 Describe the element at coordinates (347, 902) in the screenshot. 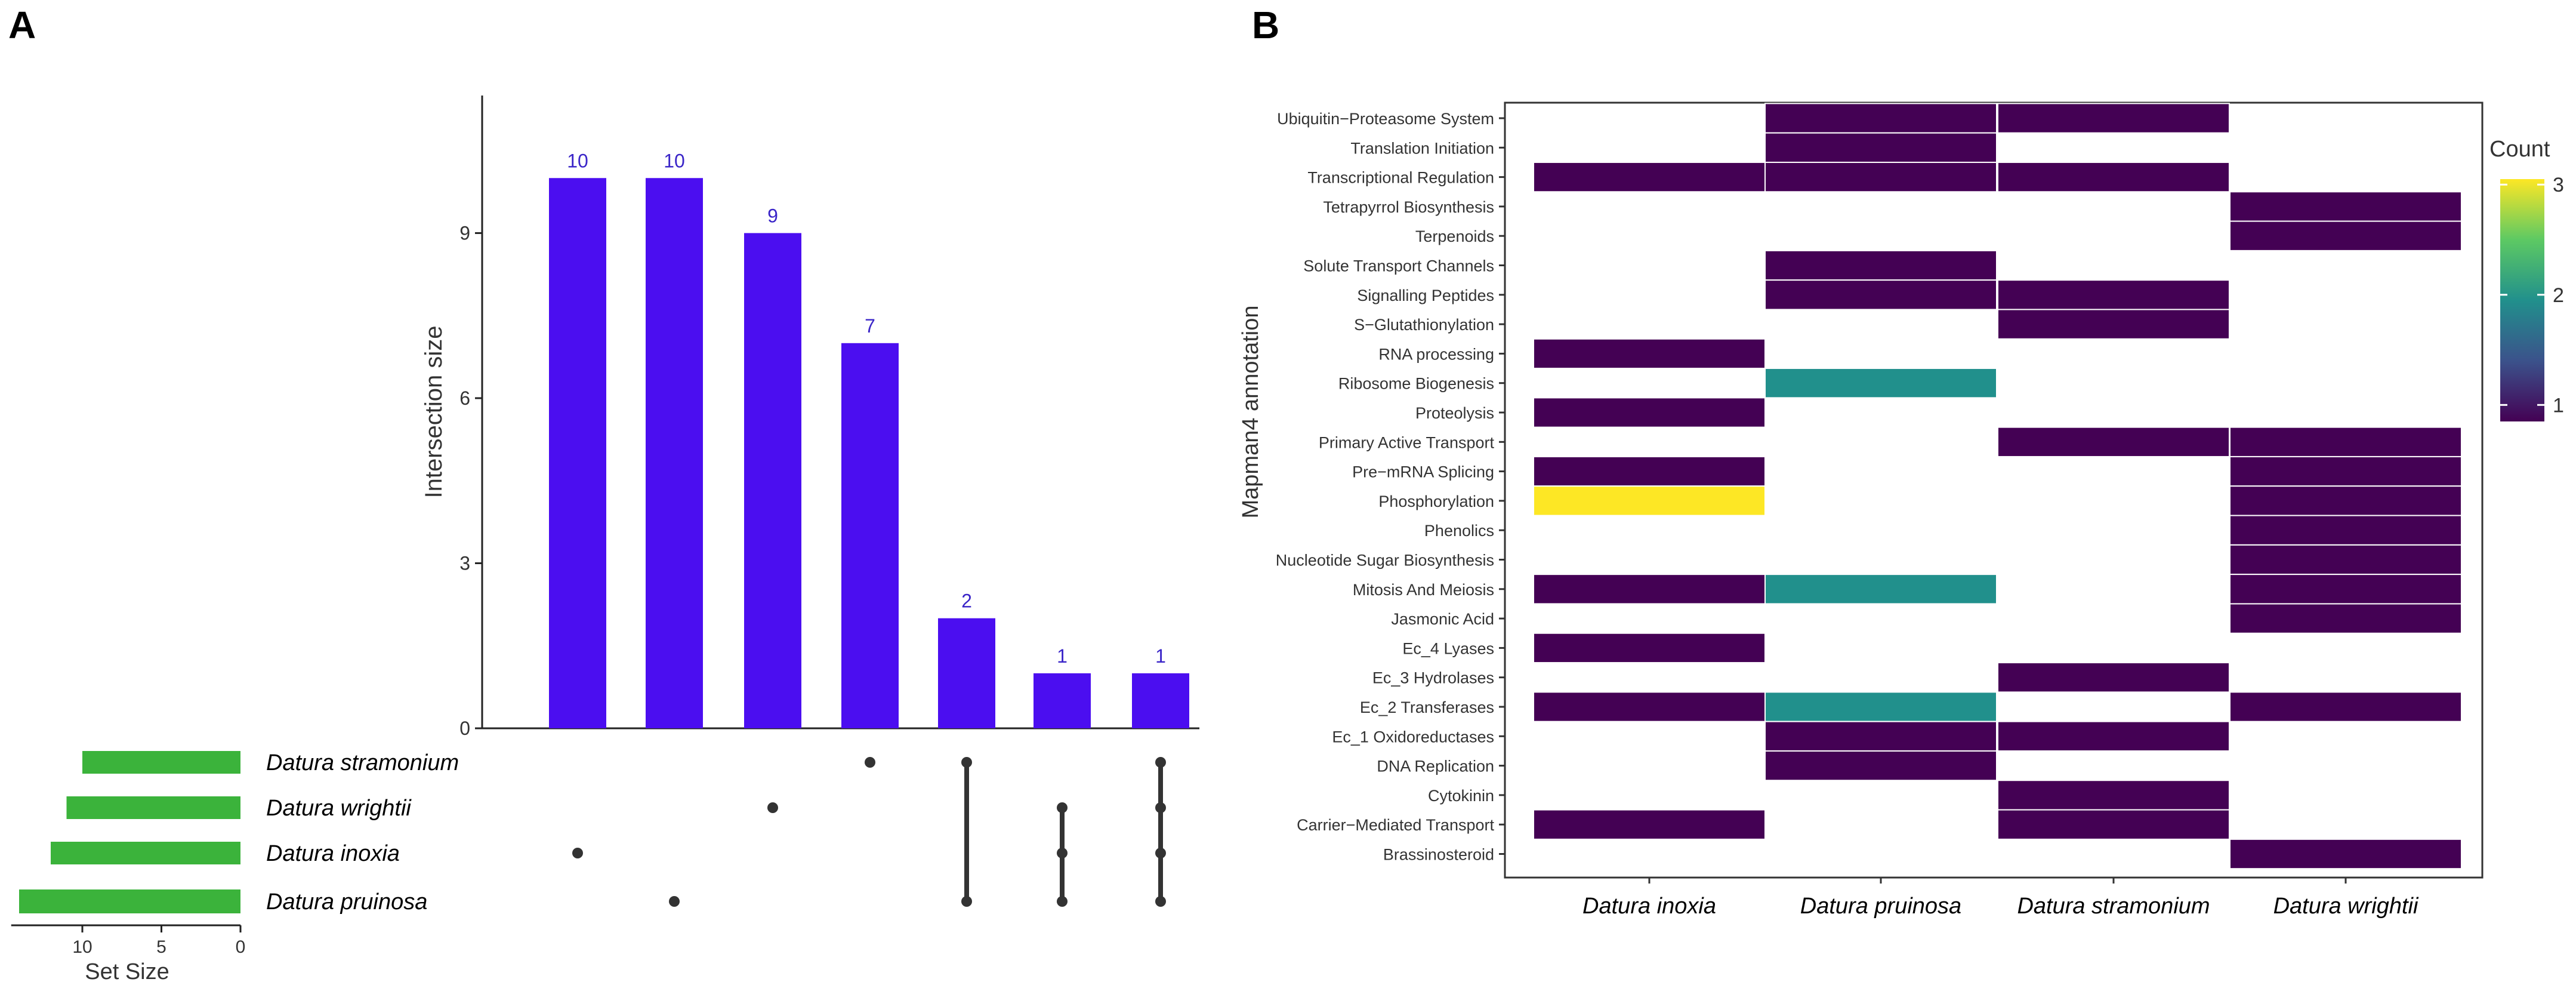

I see `set-label: Datura pruinosa` at that location.